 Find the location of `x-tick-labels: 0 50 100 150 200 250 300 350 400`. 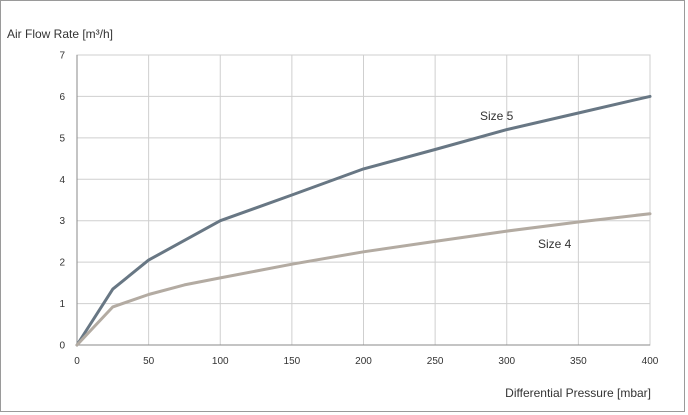

x-tick-labels: 0 50 100 150 200 250 300 350 400 is located at coordinates (366, 361).